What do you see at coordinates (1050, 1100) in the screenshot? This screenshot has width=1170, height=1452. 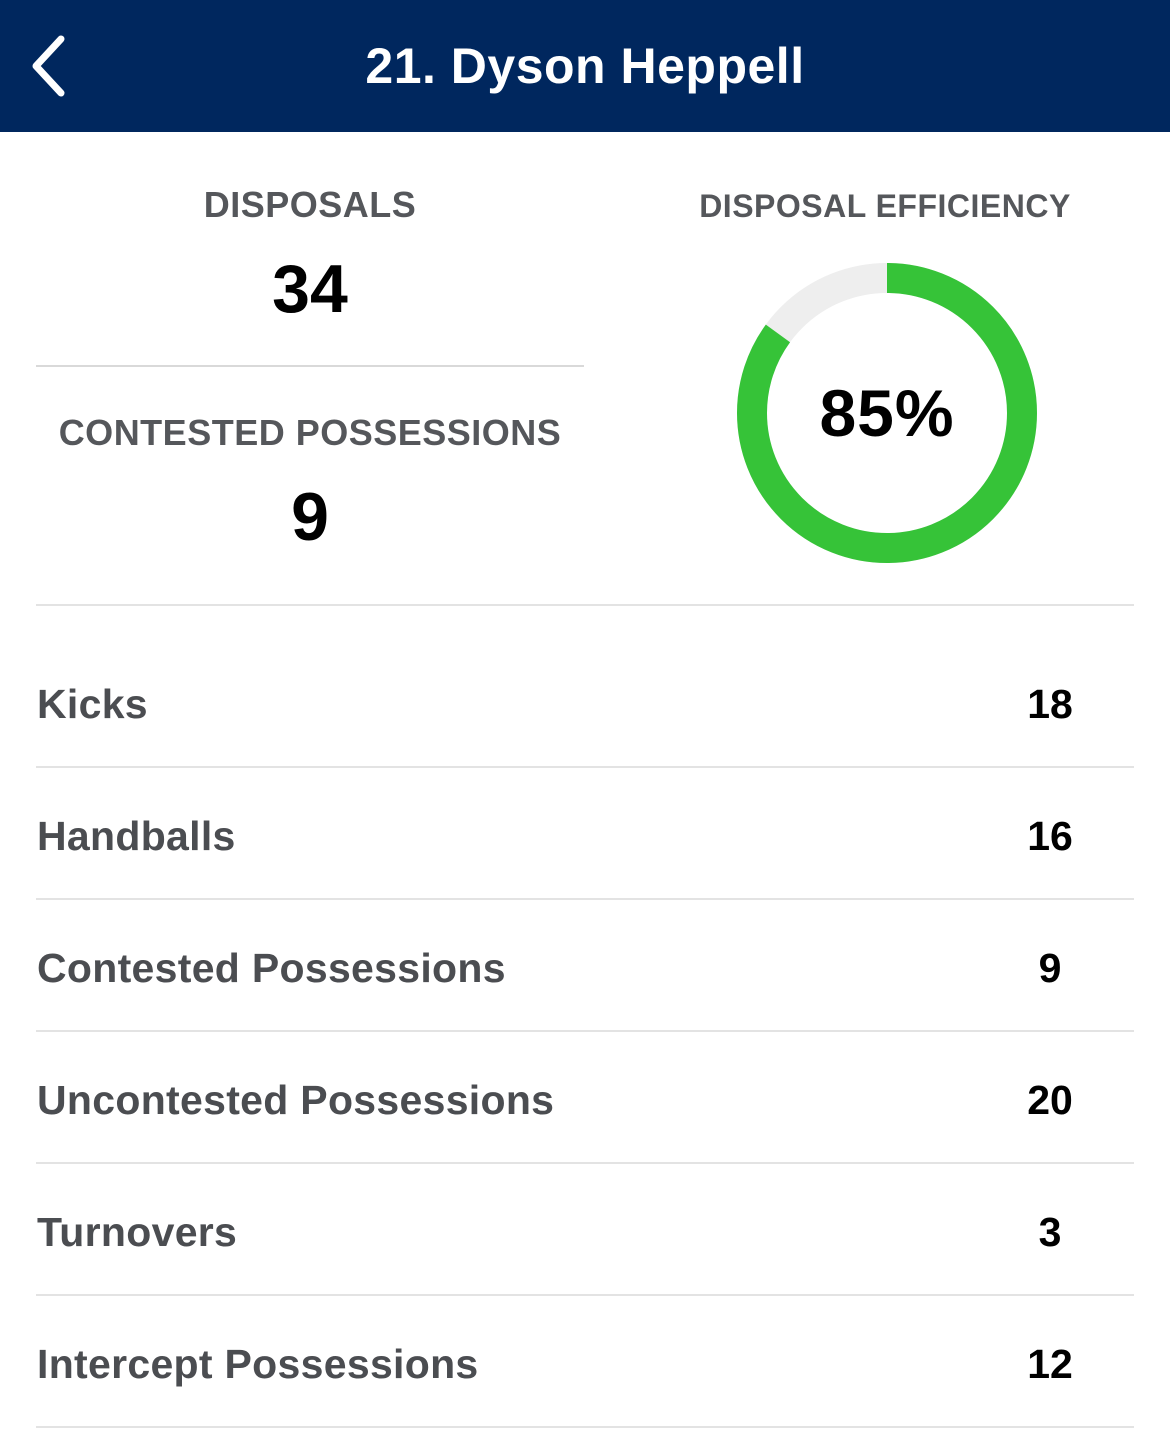 I see `stat-value: 20` at bounding box center [1050, 1100].